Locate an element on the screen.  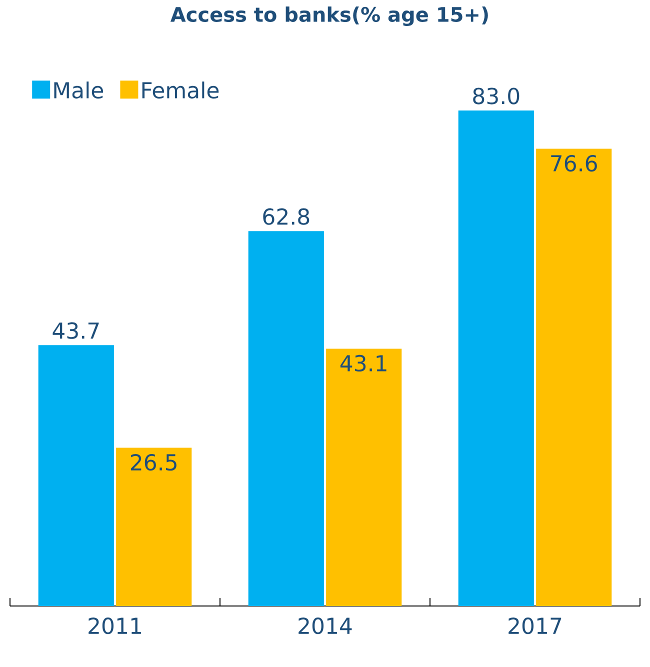
chart-title: Access to banks(% age 15+) is located at coordinates (329, 16).